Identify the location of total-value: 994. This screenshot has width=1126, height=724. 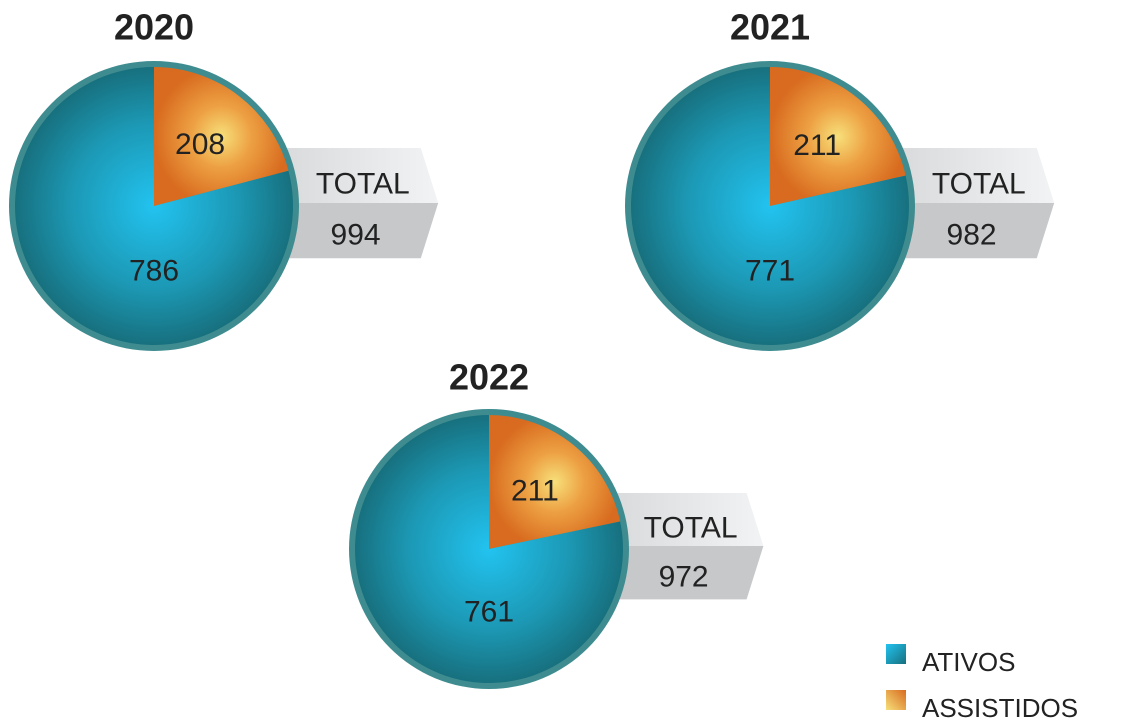
(356, 234).